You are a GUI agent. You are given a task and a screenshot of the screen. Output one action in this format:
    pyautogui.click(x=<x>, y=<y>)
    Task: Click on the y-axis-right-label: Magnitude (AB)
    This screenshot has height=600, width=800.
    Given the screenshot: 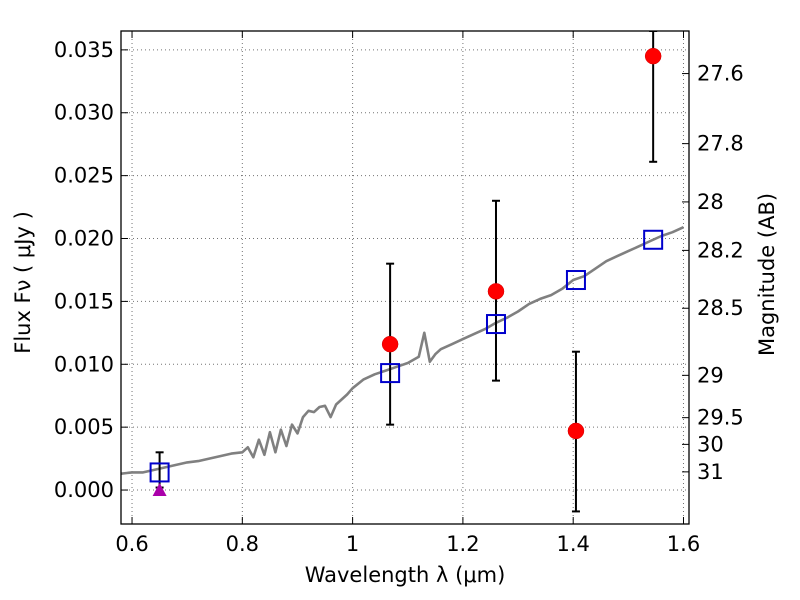 What is the action you would take?
    pyautogui.click(x=767, y=274)
    